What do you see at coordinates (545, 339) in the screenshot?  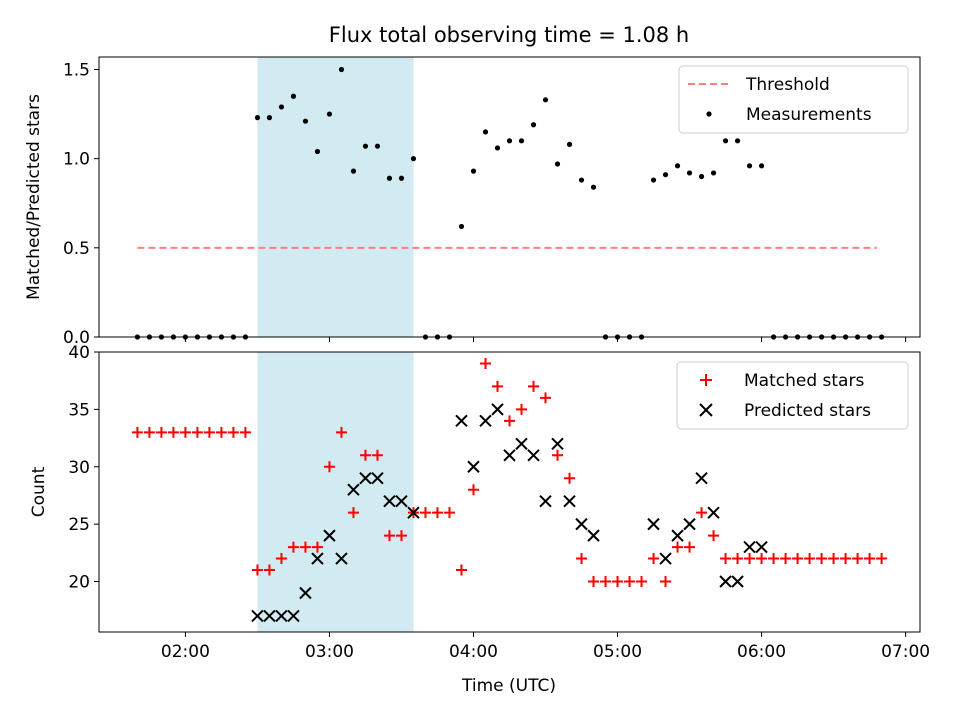 I see `top-x-ticks` at bounding box center [545, 339].